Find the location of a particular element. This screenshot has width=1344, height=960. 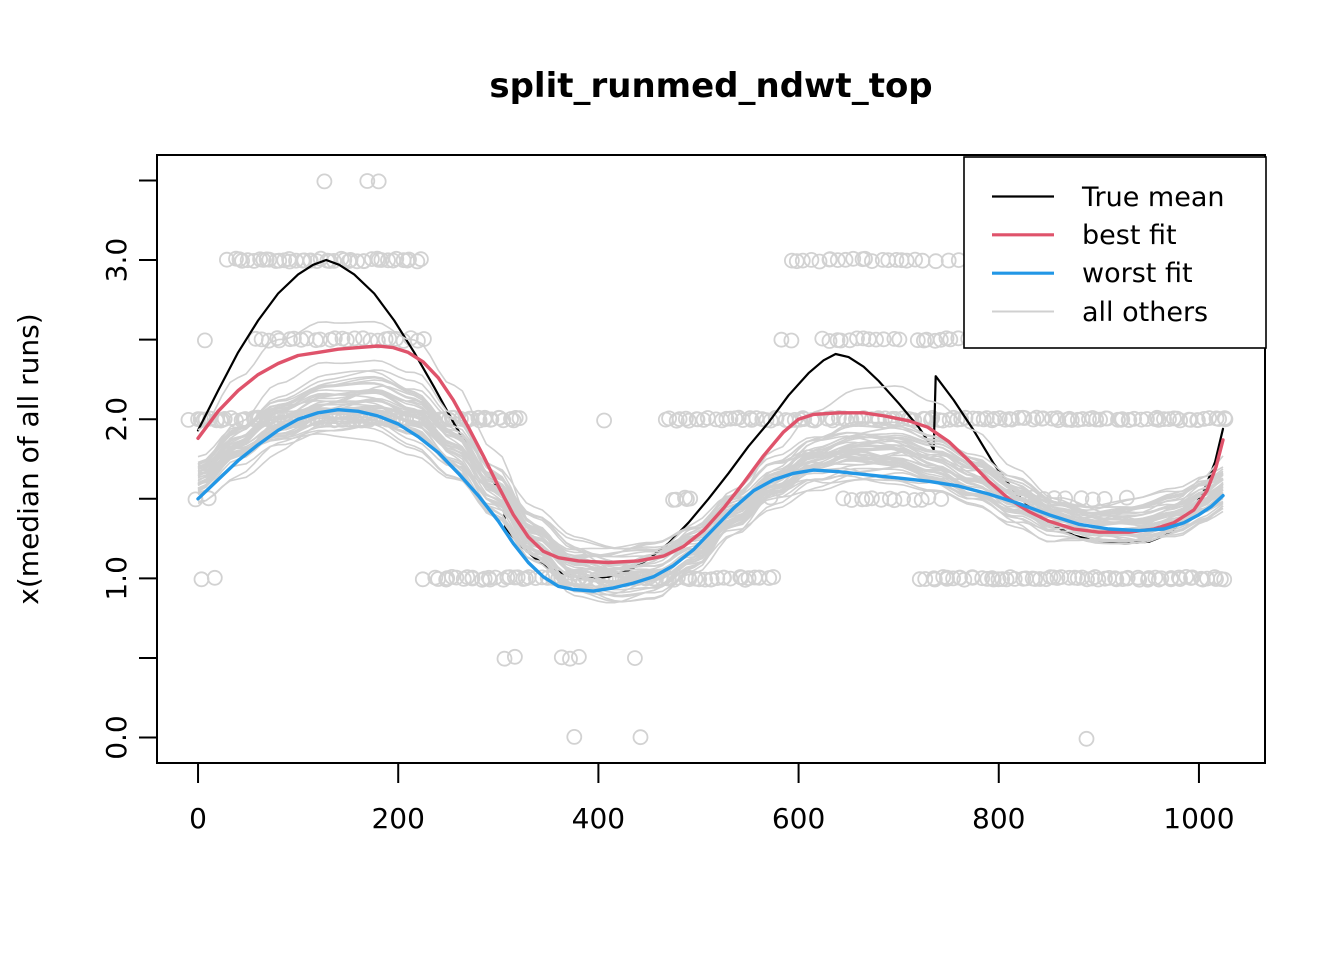

legend-box is located at coordinates (1115, 252).